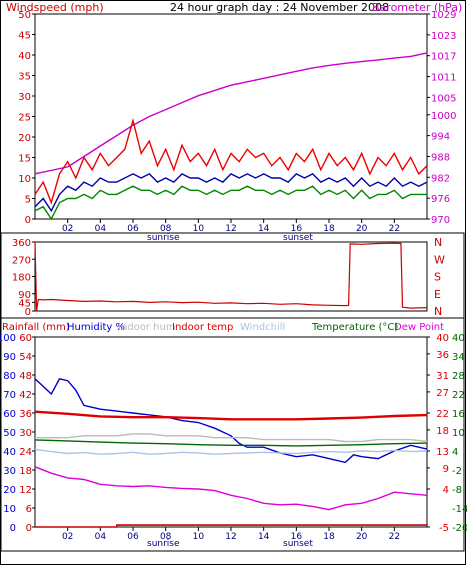  Describe the element at coordinates (25, 433) in the screenshot. I see `rainfall-tick-label: 30` at that location.